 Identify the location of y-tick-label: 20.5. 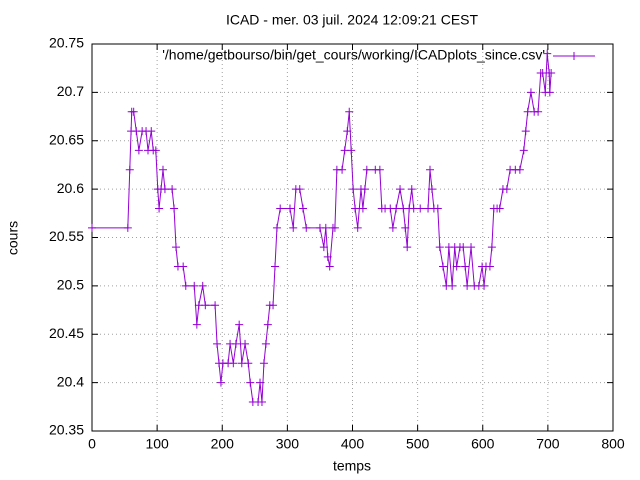
(70, 285).